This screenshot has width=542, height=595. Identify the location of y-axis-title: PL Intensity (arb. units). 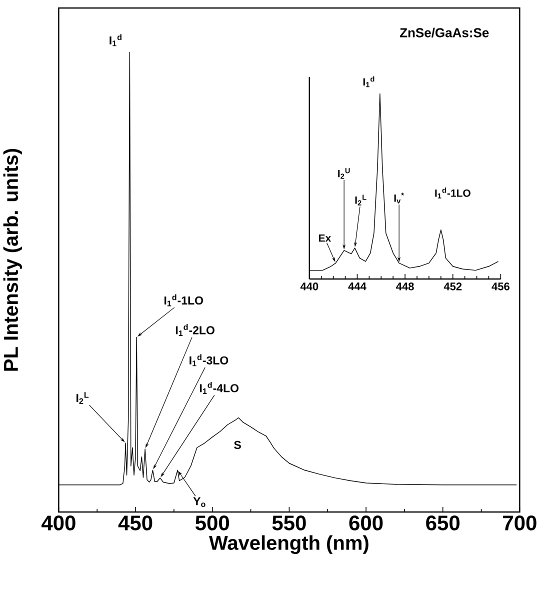
(12, 259).